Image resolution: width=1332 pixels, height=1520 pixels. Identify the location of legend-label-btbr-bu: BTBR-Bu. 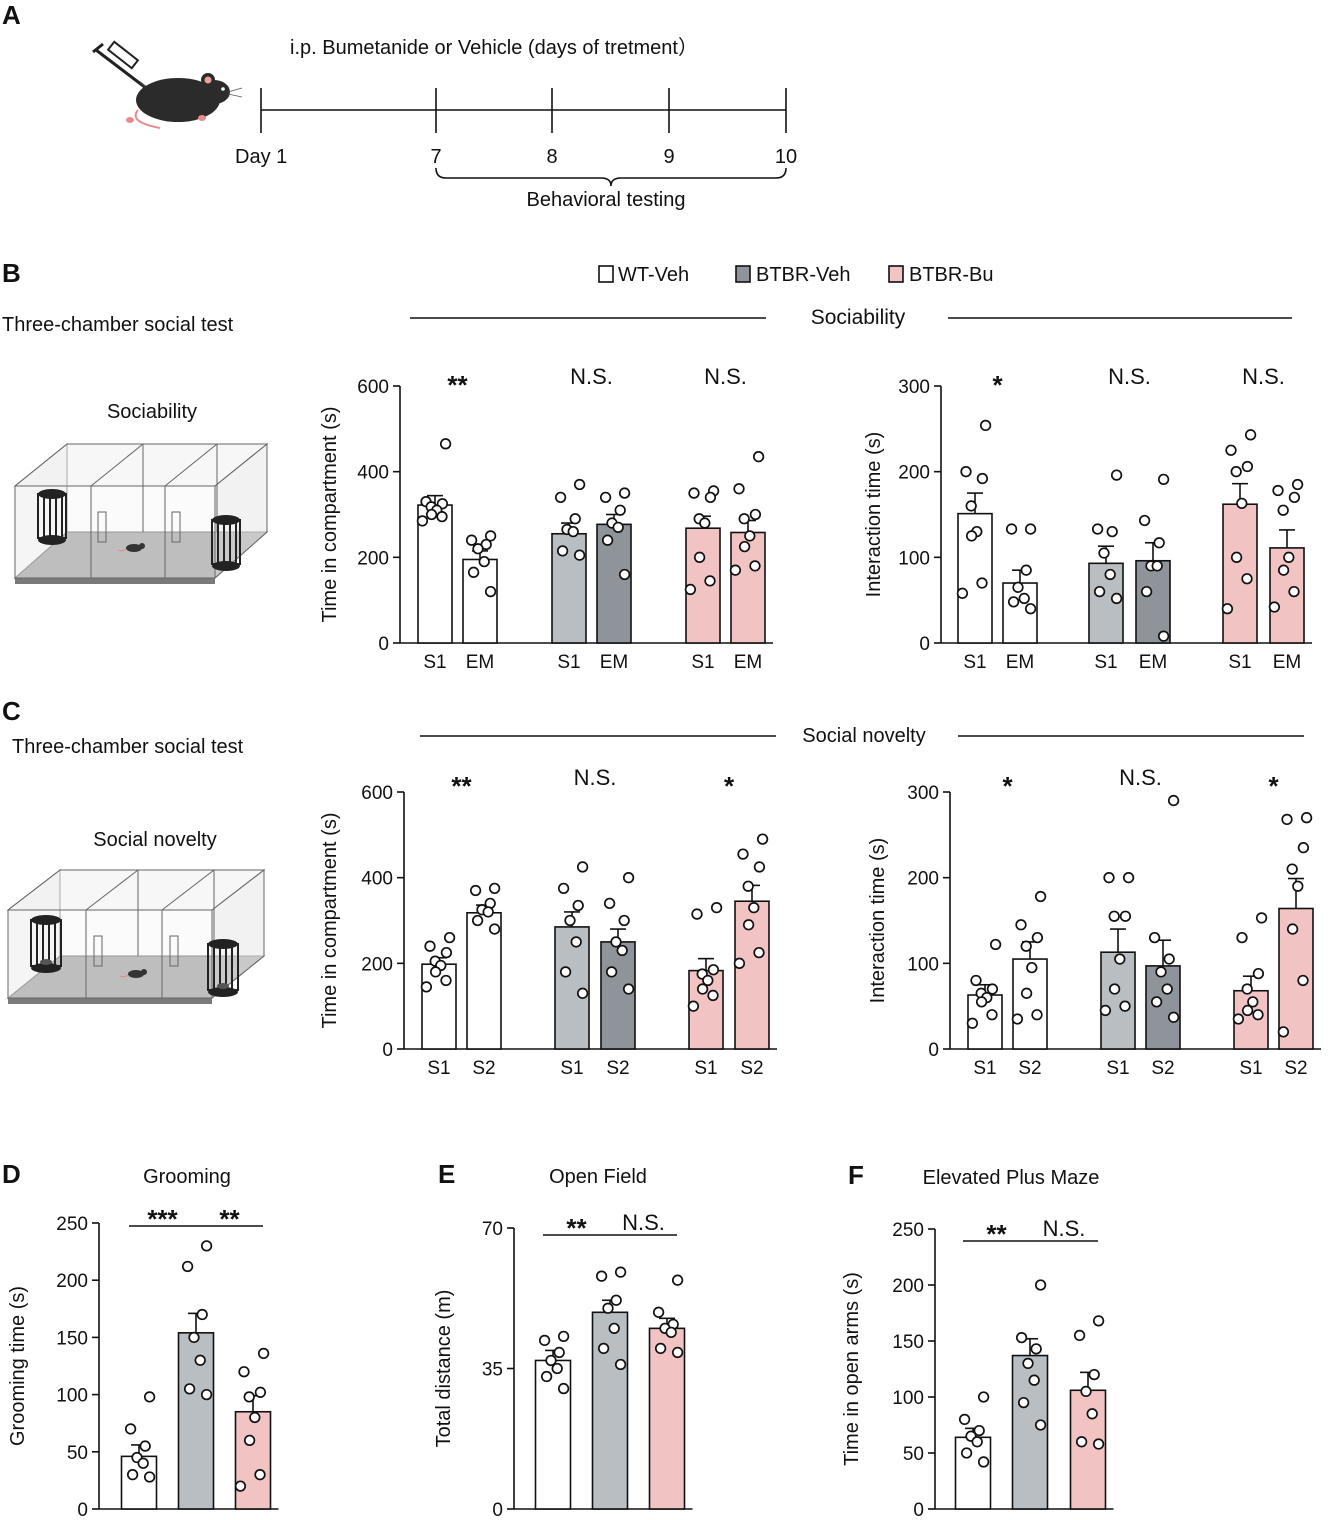
(951, 275).